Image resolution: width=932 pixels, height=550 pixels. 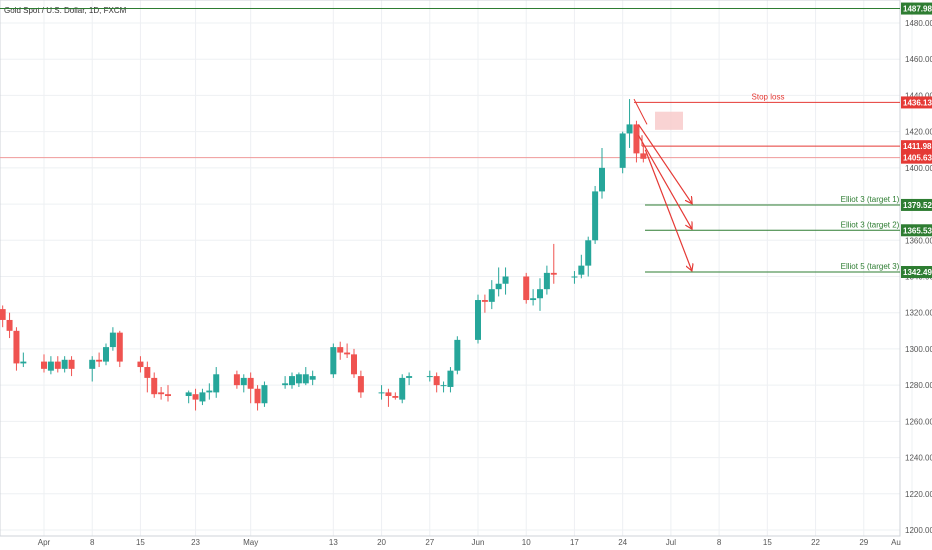 What do you see at coordinates (917, 9) in the screenshot?
I see `price-badge-label: 1487.98` at bounding box center [917, 9].